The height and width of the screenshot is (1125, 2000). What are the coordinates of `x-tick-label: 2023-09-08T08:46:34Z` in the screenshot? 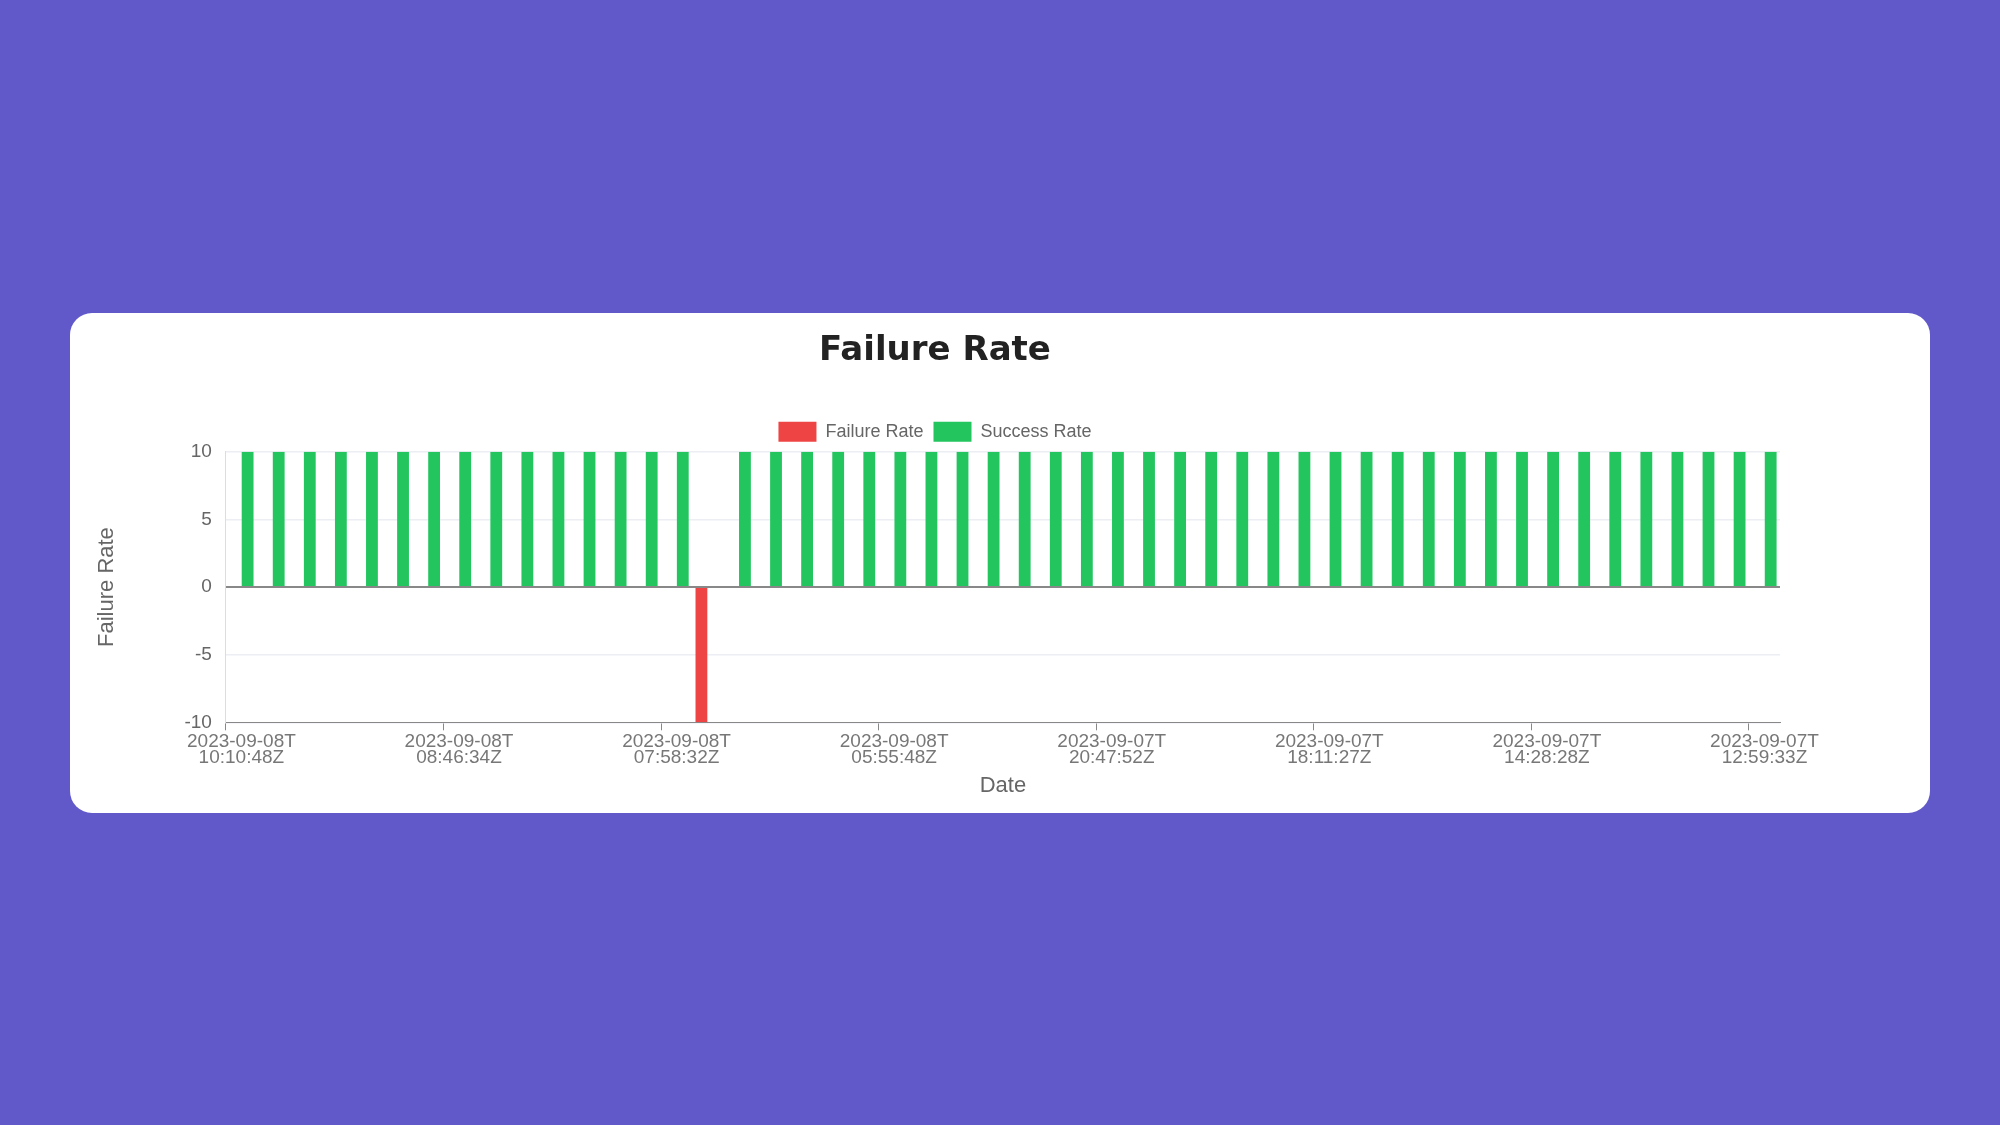 It's located at (459, 748).